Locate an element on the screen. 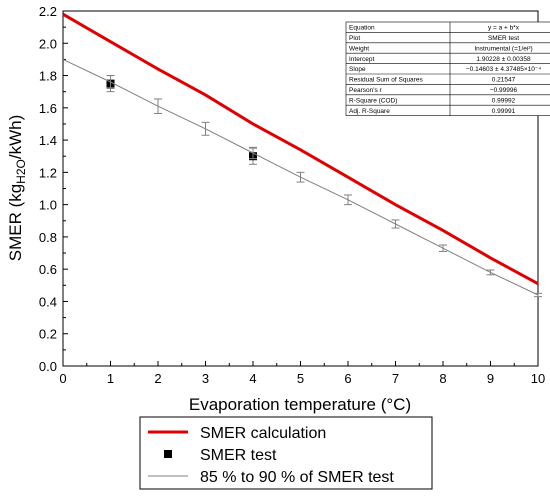 The width and height of the screenshot is (550, 496). fit-table-label: Residual Sum of Squares is located at coordinates (386, 80).